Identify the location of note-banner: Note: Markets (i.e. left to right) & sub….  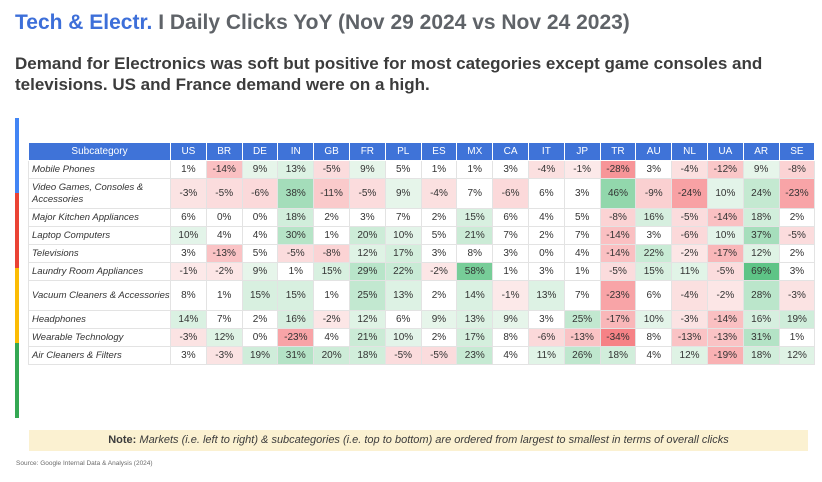
(418, 440).